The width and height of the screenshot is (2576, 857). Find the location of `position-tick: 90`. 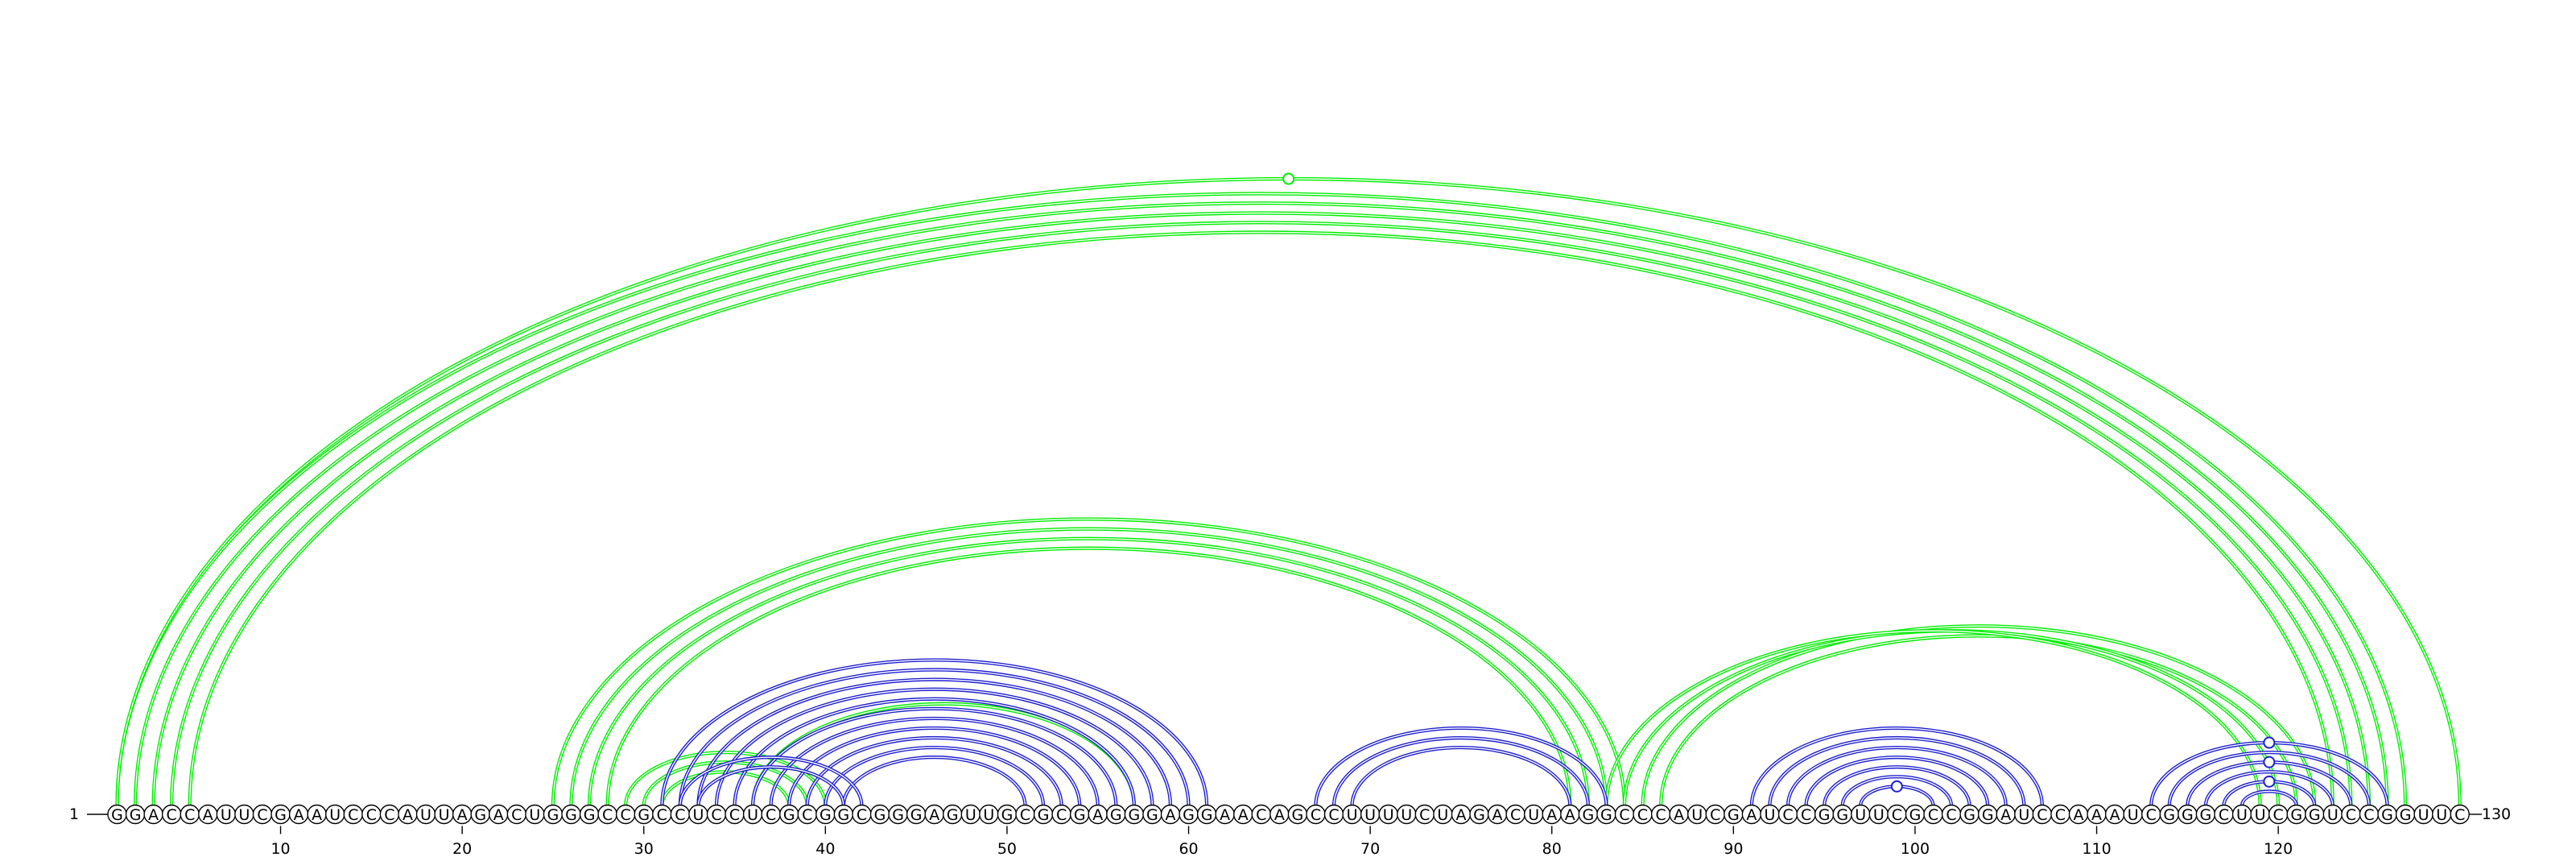

position-tick: 90 is located at coordinates (1733, 841).